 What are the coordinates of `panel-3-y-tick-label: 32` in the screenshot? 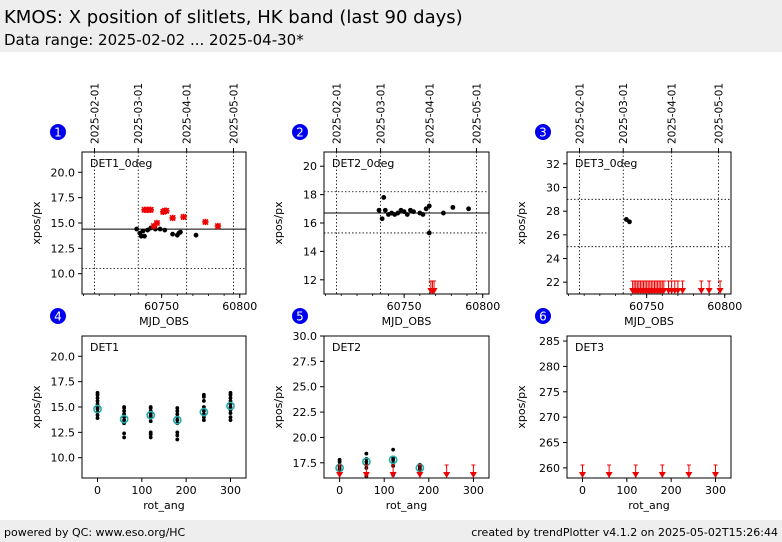 It's located at (553, 164).